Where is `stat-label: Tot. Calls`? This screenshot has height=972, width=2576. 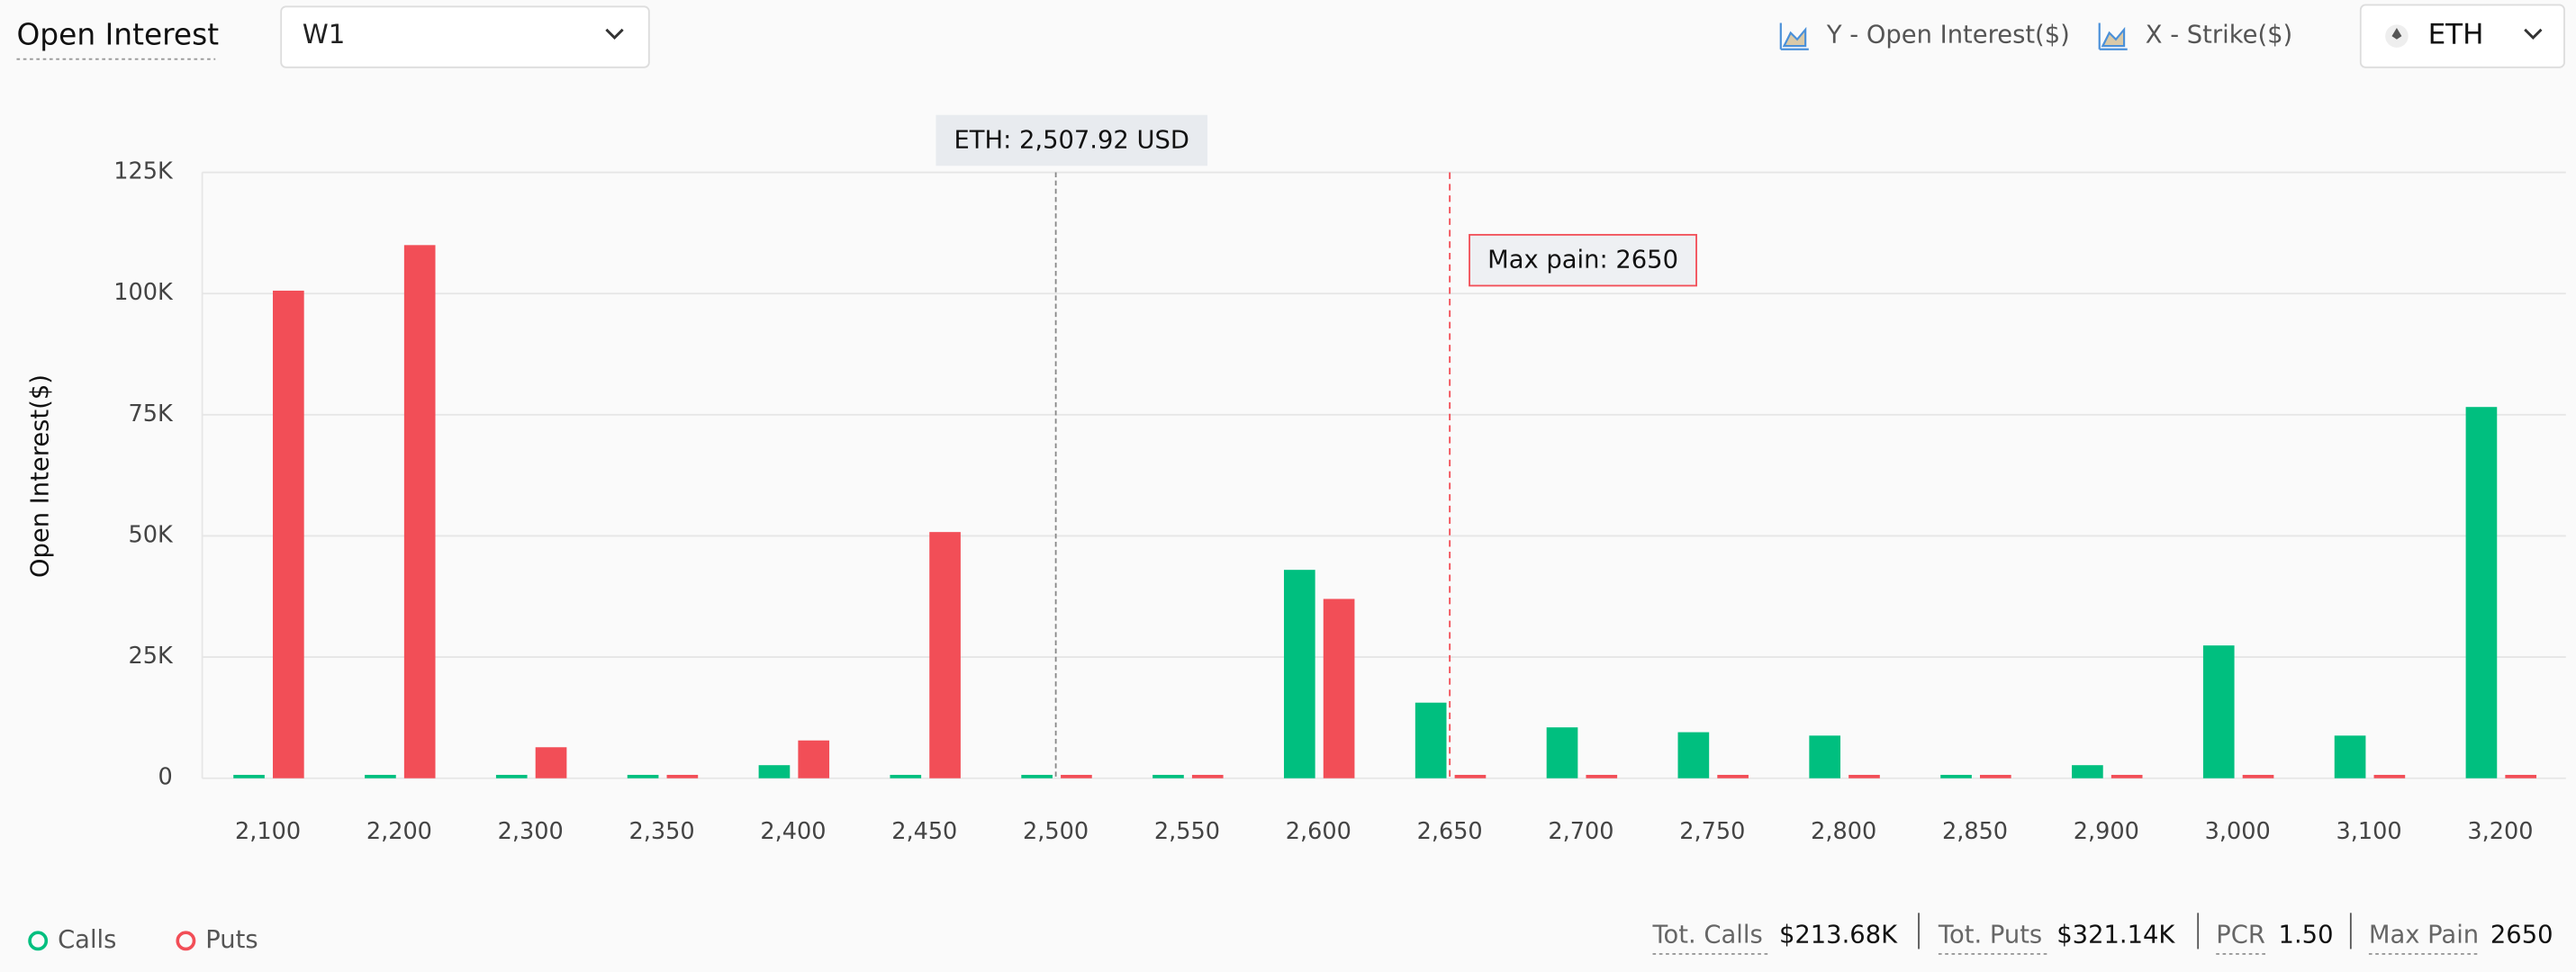 stat-label: Tot. Calls is located at coordinates (1707, 935).